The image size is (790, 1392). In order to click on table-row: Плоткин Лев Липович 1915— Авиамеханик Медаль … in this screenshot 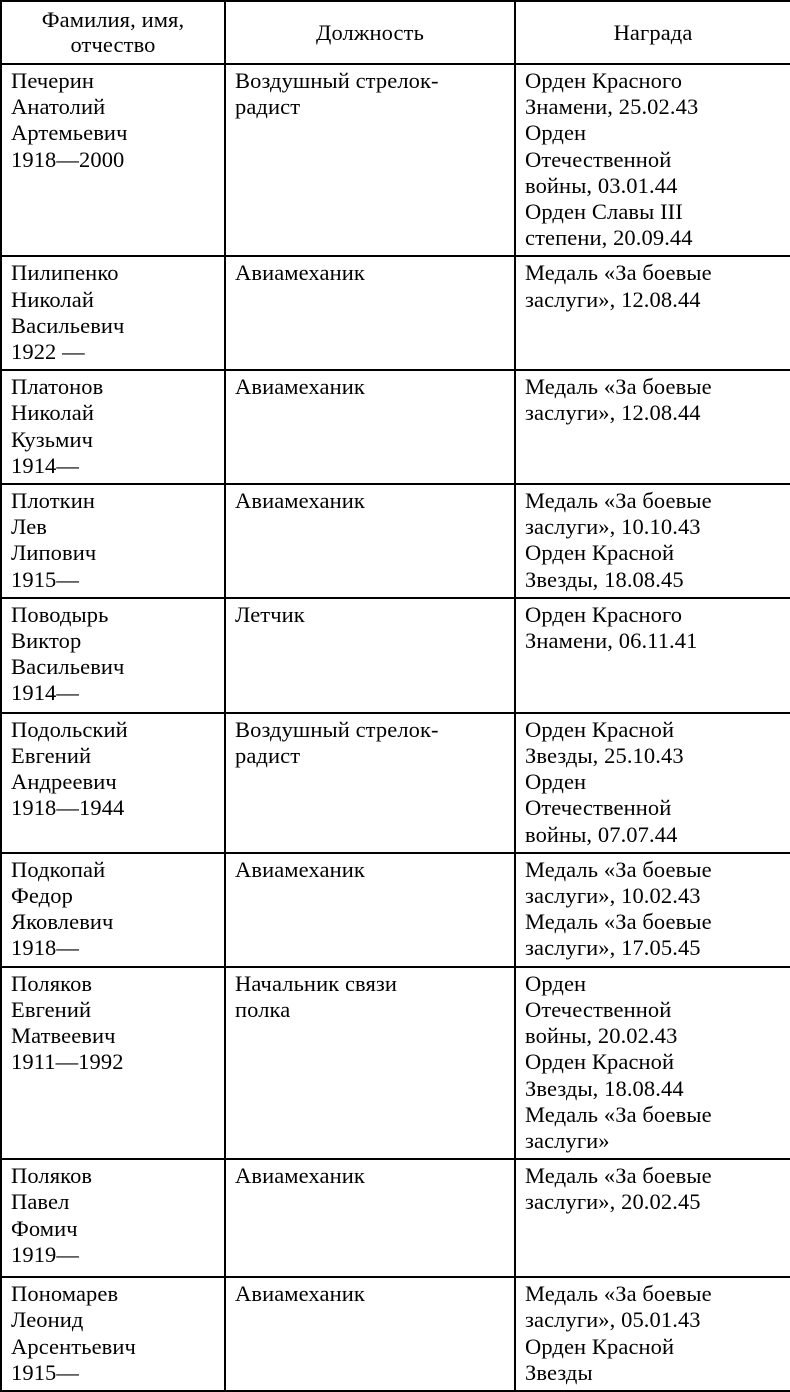, I will do `click(395, 541)`.